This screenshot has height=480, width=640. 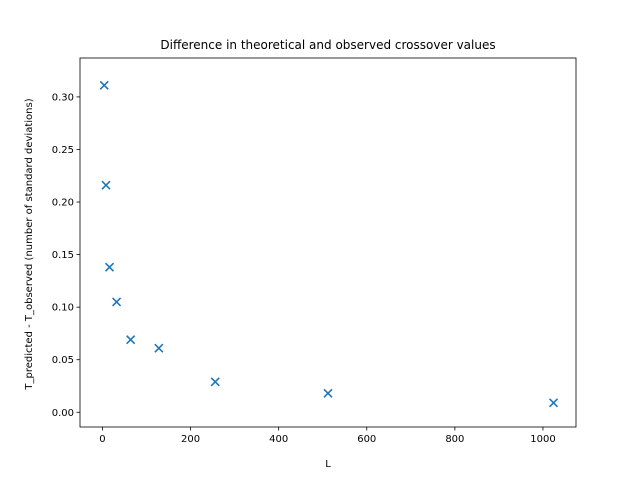 What do you see at coordinates (278, 439) in the screenshot?
I see `x-tick-label: 400` at bounding box center [278, 439].